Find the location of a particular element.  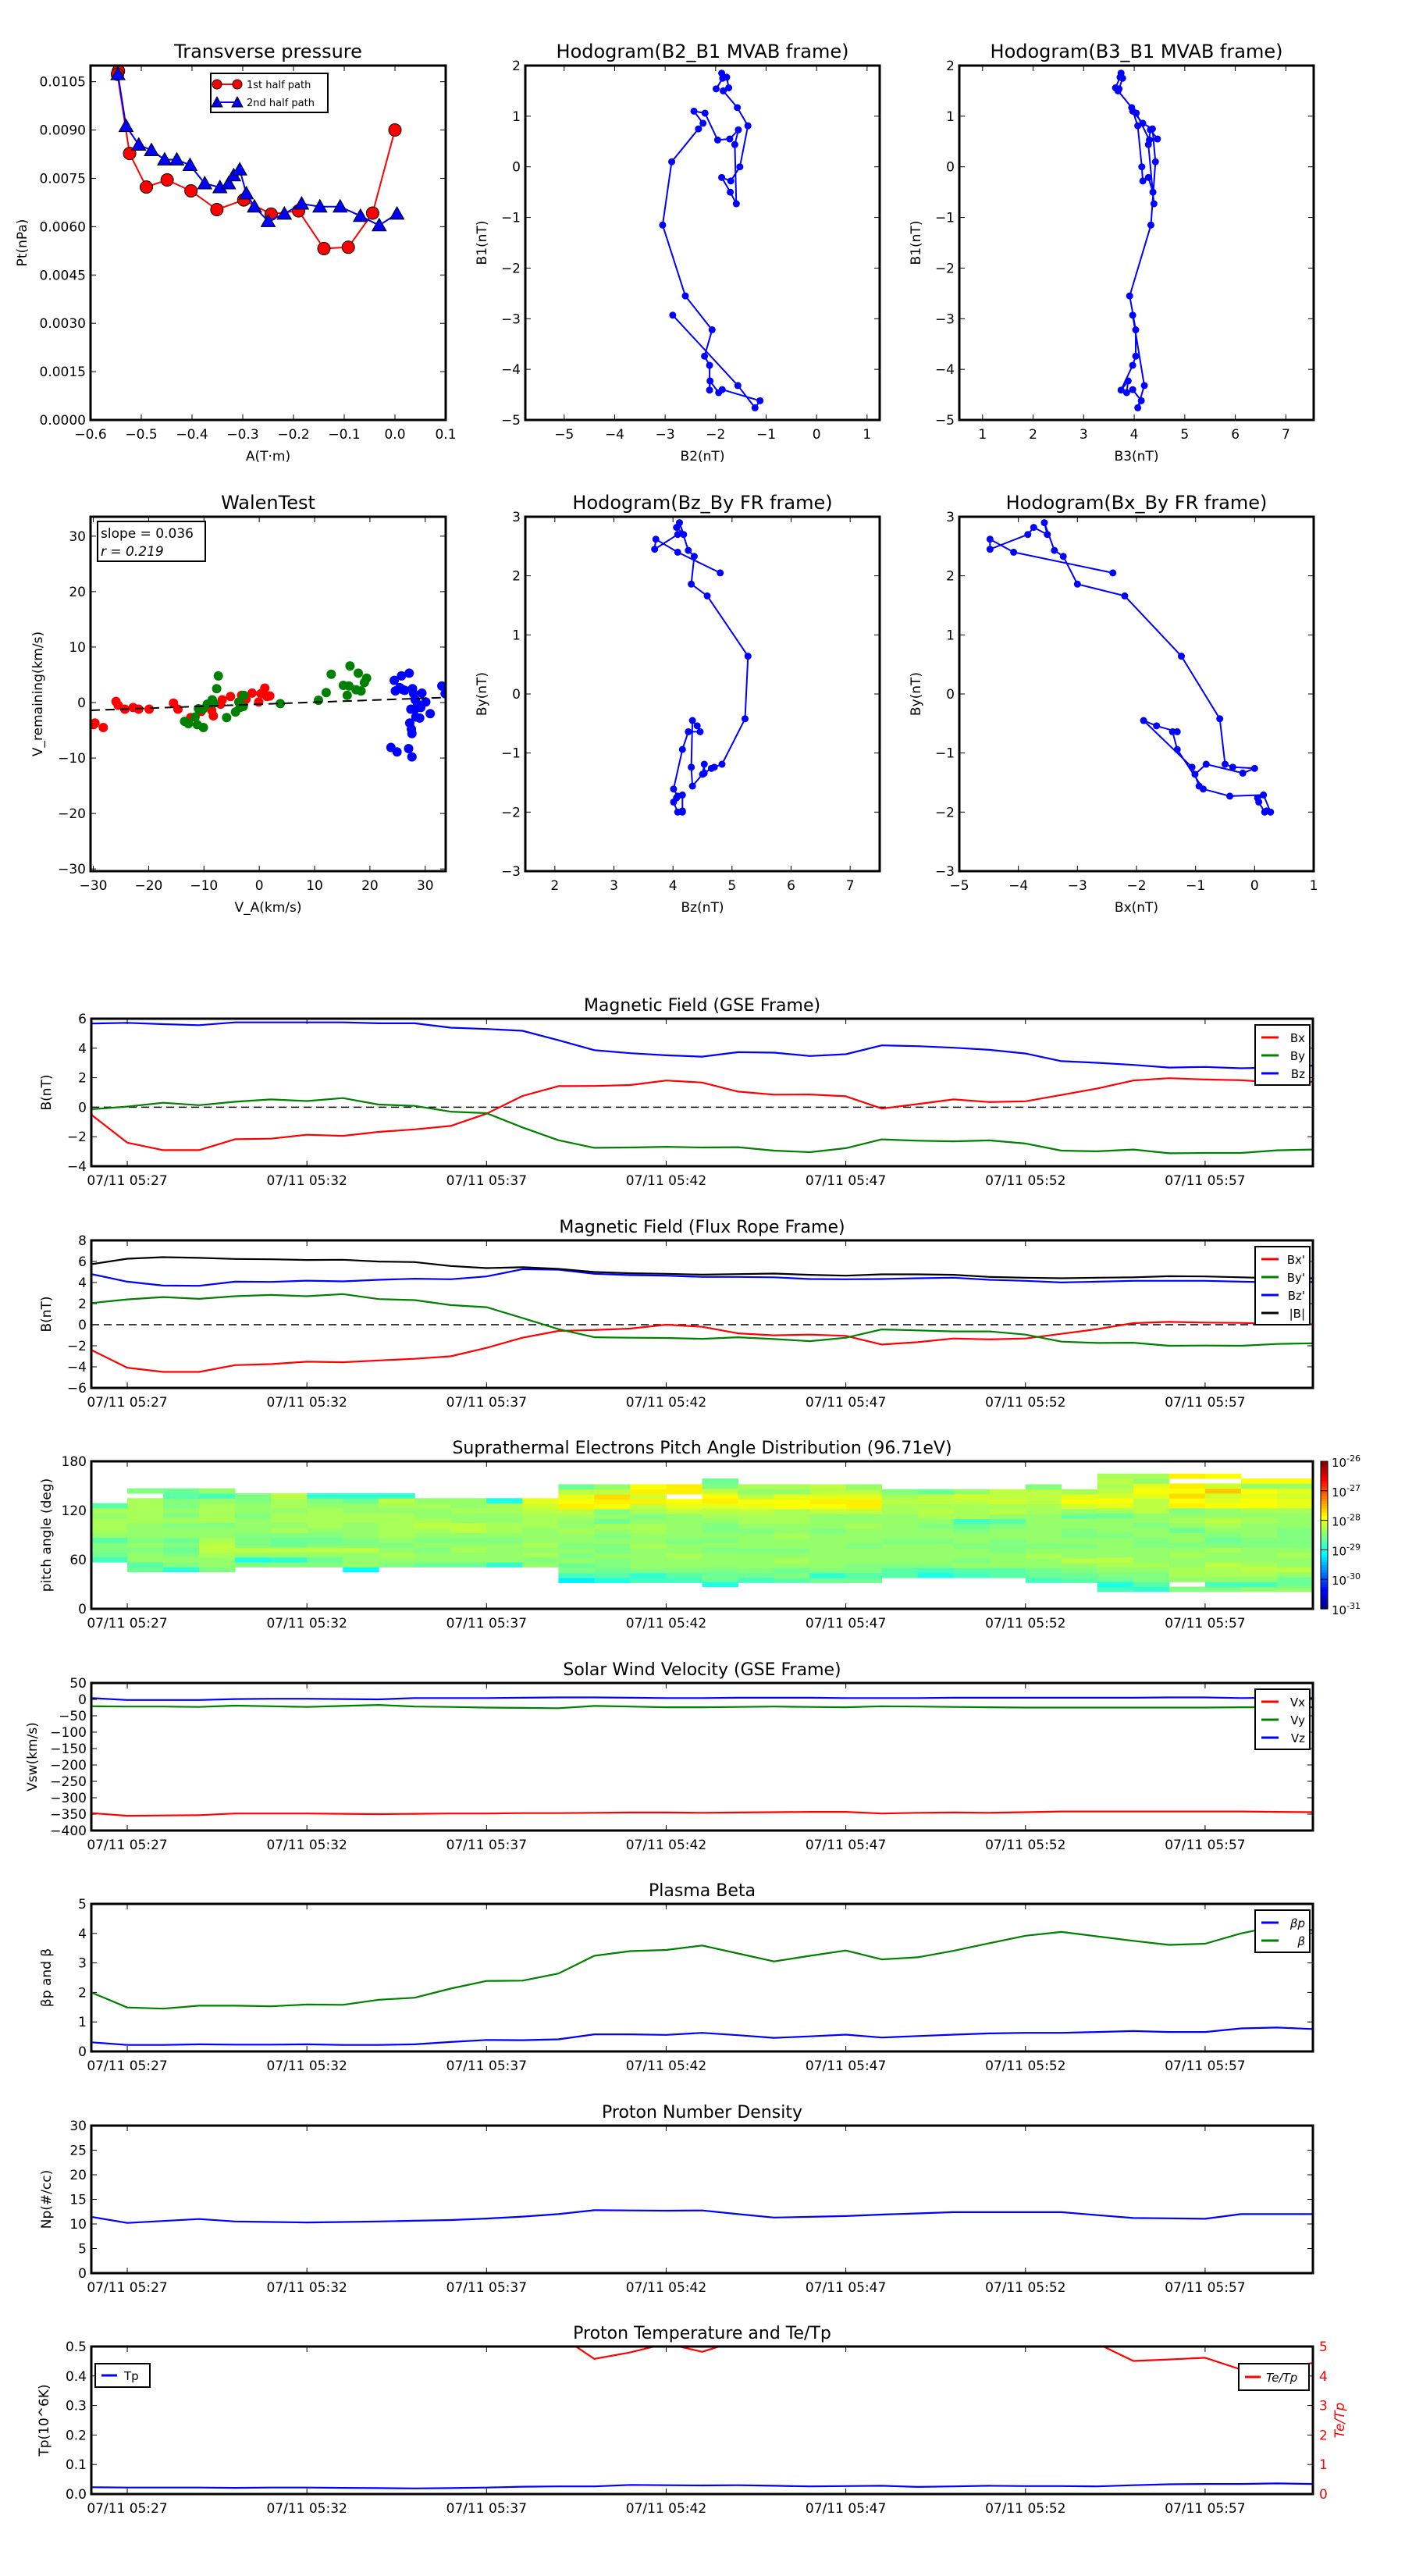

walen-point-group2 is located at coordinates (361, 691).